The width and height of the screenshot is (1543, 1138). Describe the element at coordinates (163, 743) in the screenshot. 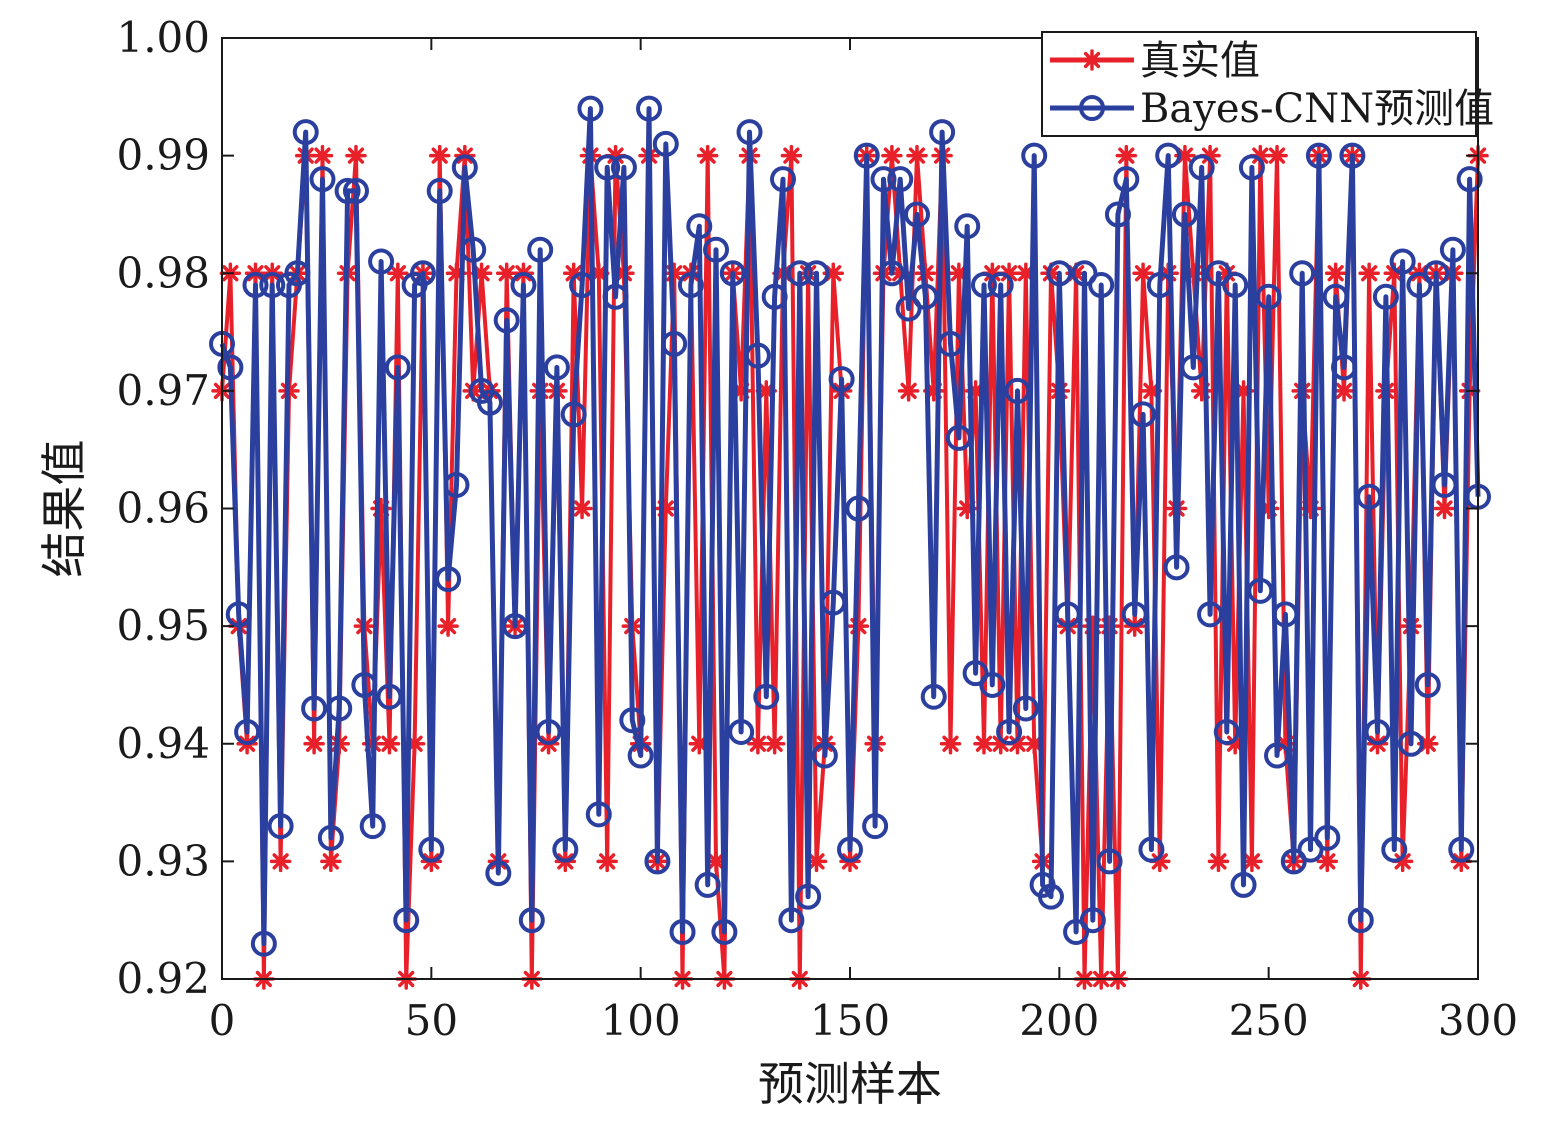

I see `y-tick-label: 0.94` at that location.